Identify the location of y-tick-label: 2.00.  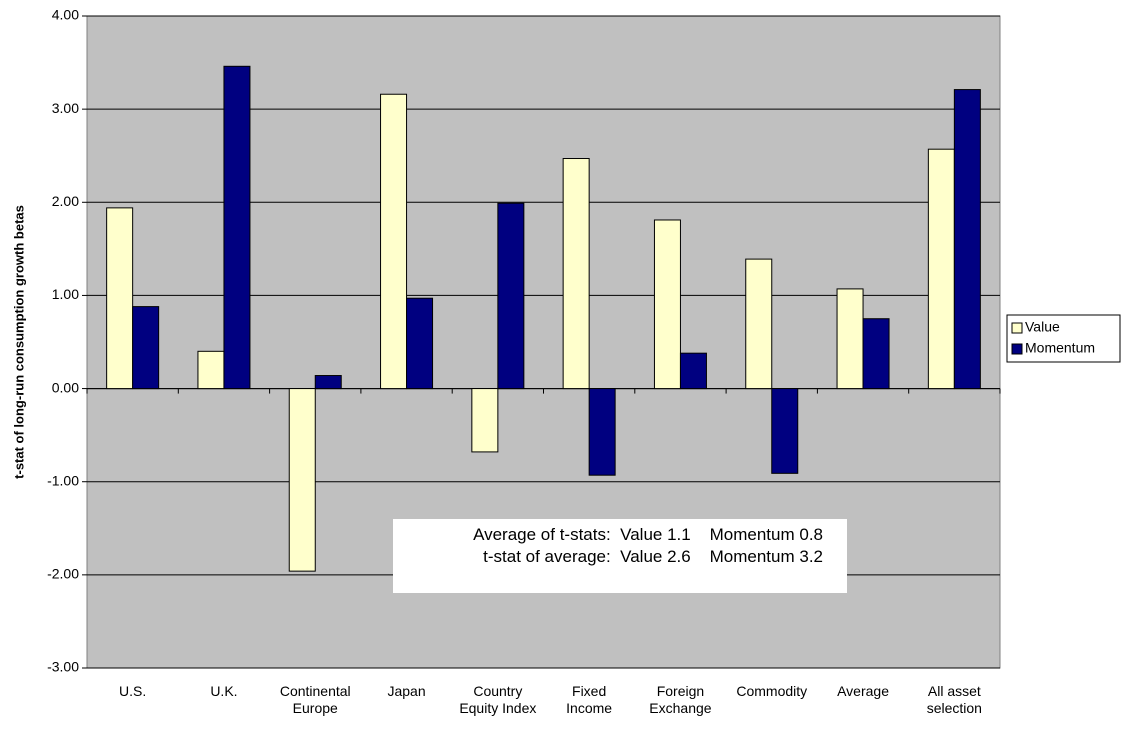
(65, 201).